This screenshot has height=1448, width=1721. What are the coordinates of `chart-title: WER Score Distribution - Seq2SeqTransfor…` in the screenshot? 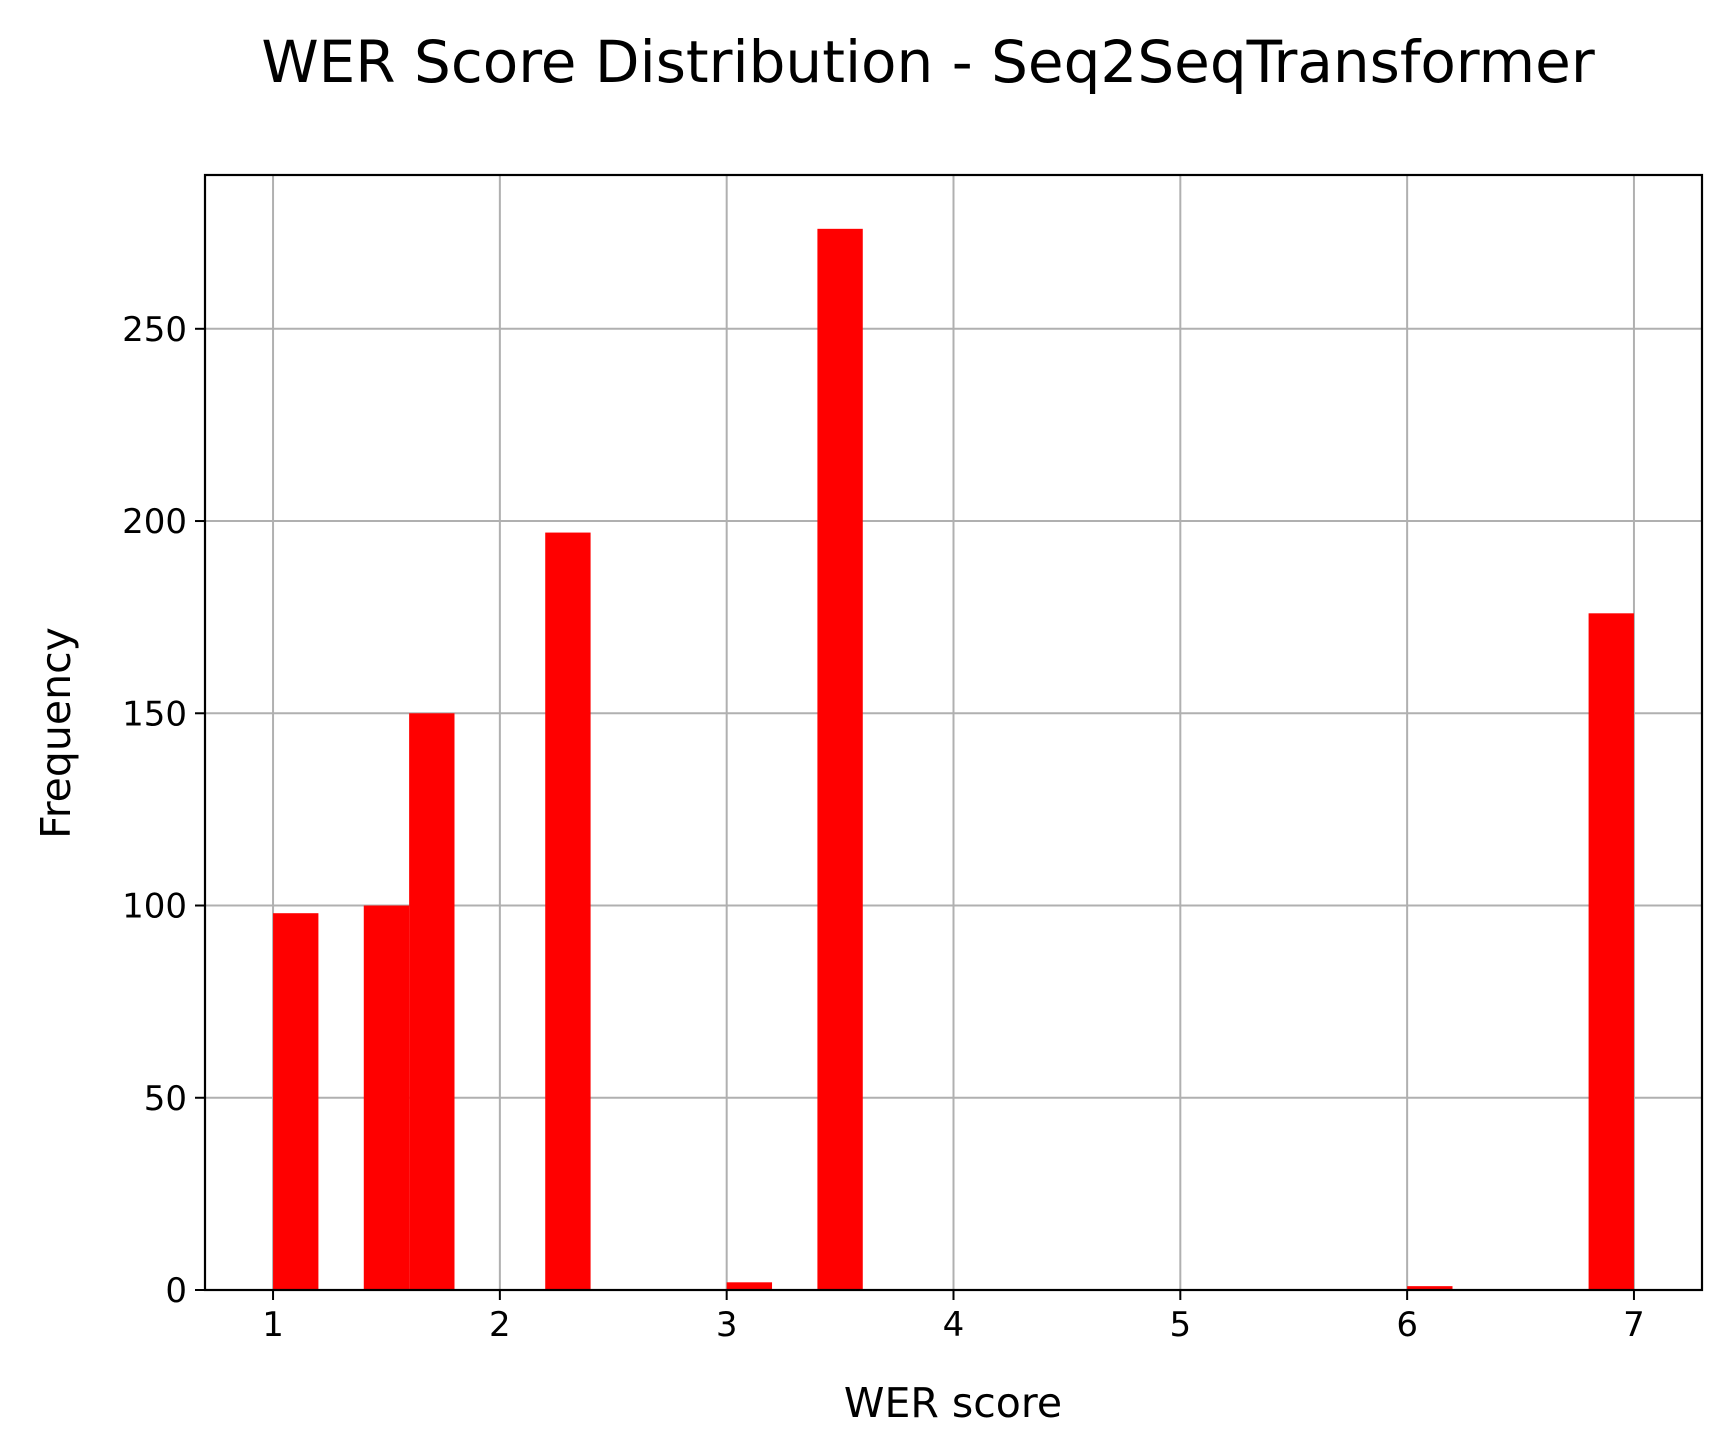 It's located at (928, 62).